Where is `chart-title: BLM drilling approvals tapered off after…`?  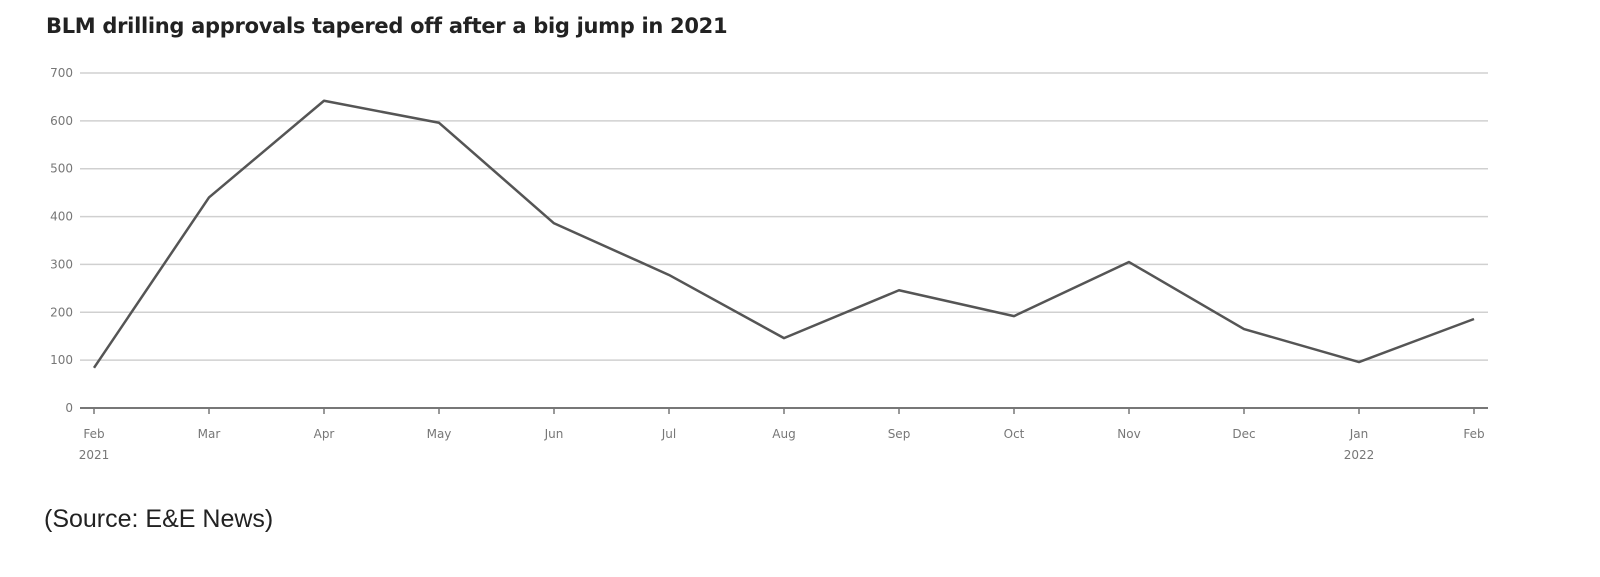 chart-title: BLM drilling approvals tapered off after… is located at coordinates (387, 26).